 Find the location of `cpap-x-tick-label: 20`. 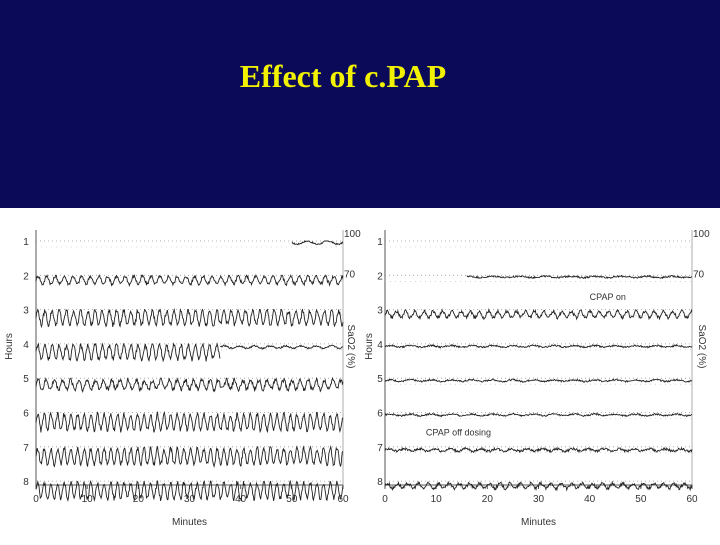

cpap-x-tick-label: 20 is located at coordinates (488, 499).